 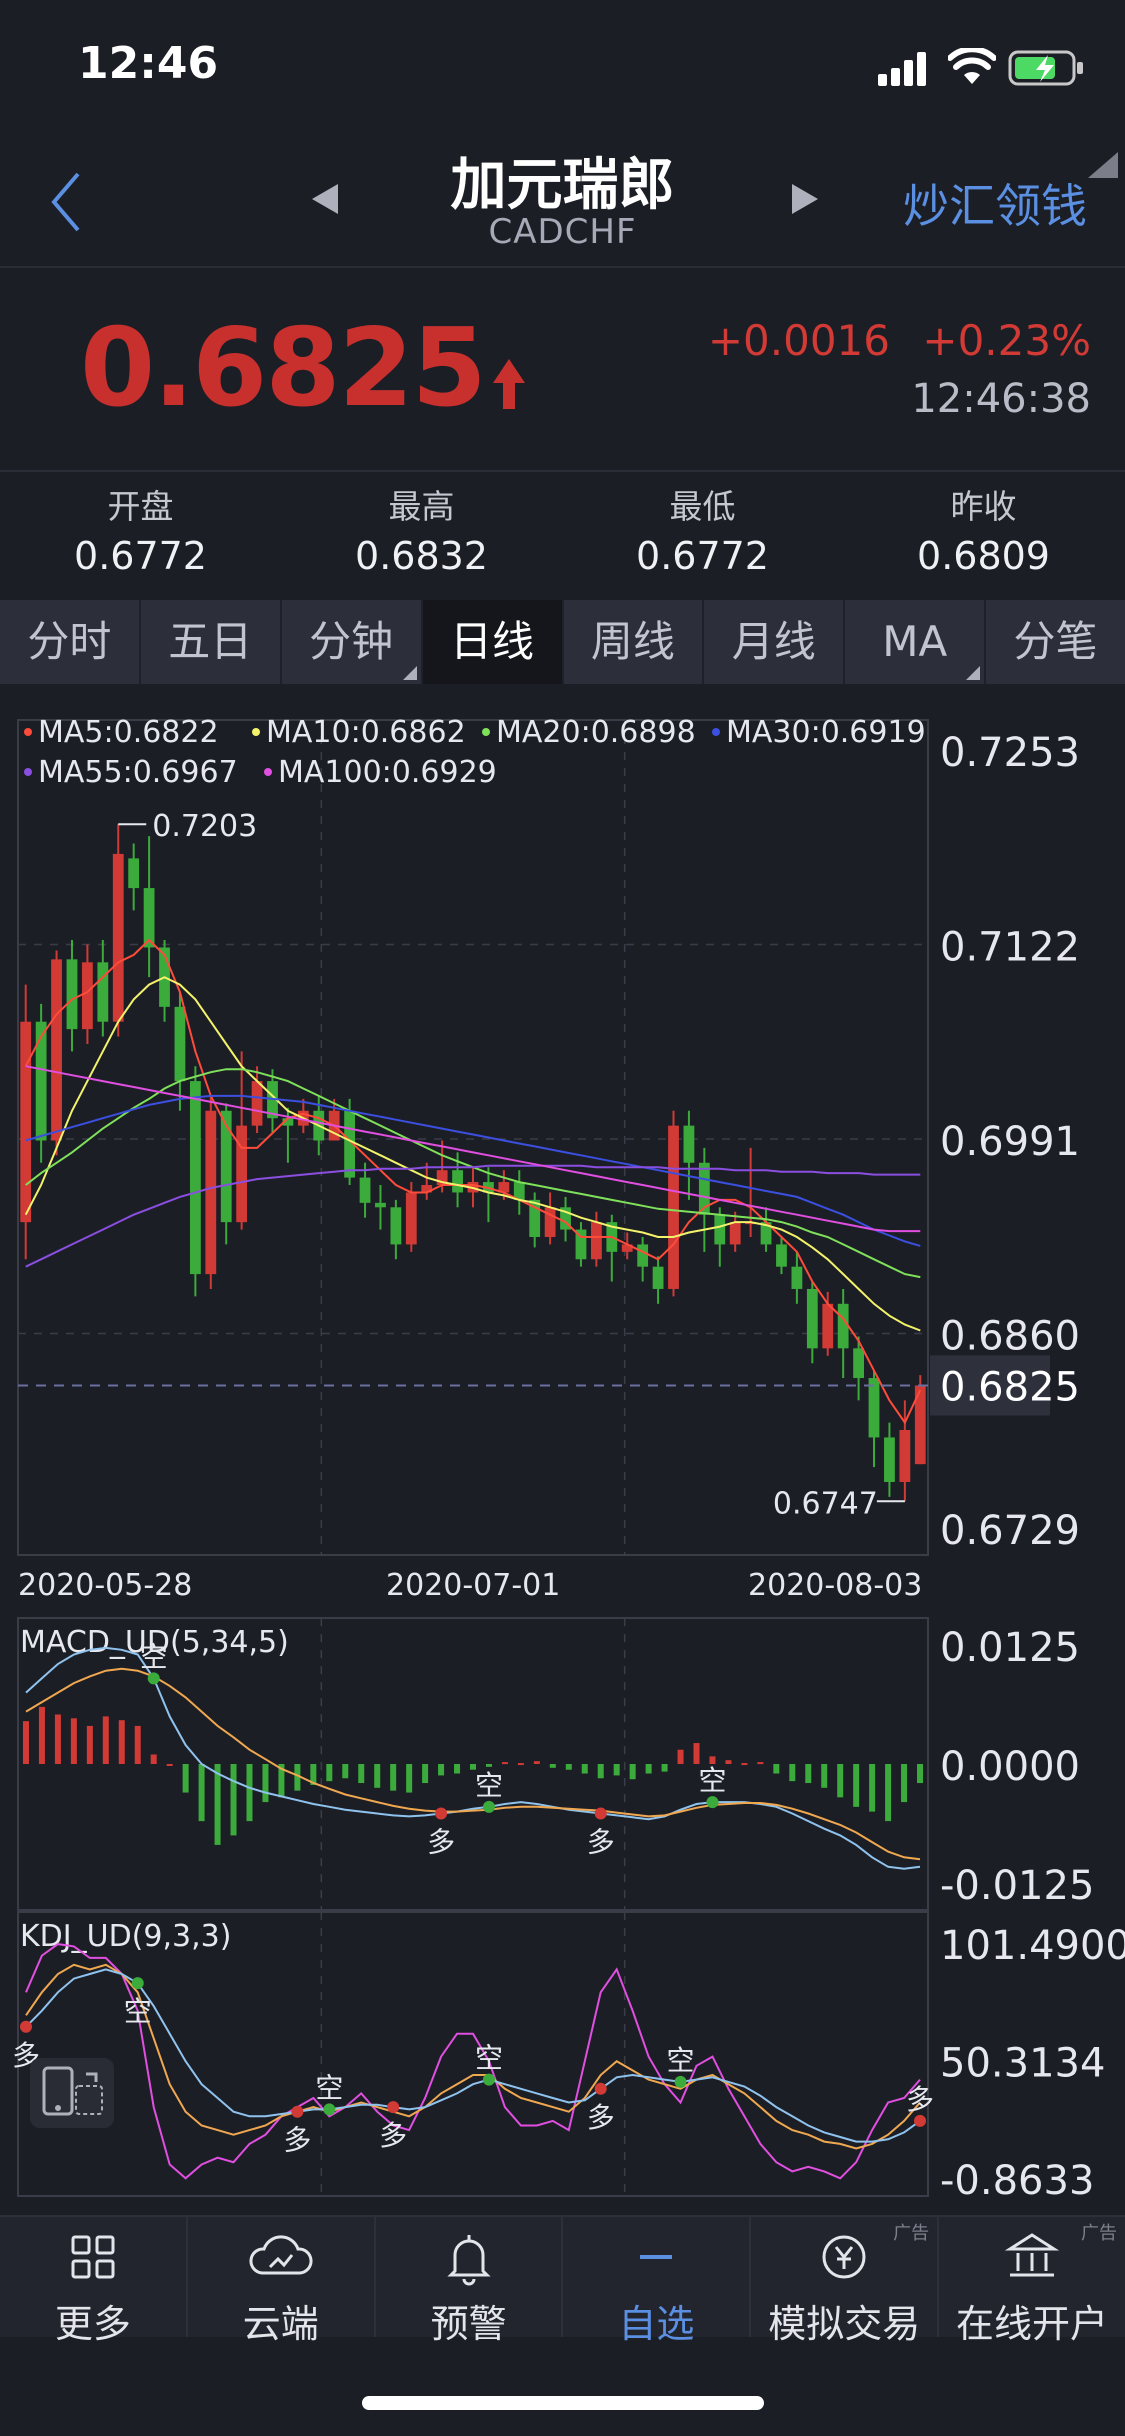 I want to click on battery-charging-icon, so click(x=1045, y=68).